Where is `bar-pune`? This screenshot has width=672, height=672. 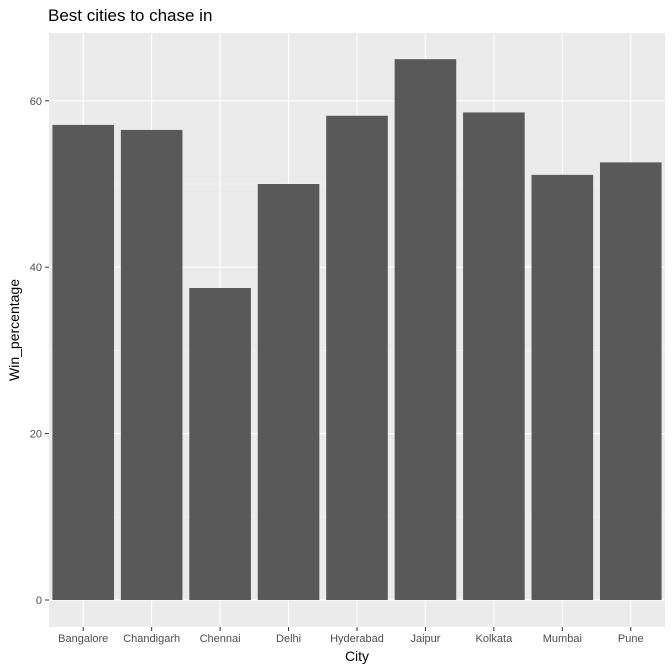 bar-pune is located at coordinates (630, 381).